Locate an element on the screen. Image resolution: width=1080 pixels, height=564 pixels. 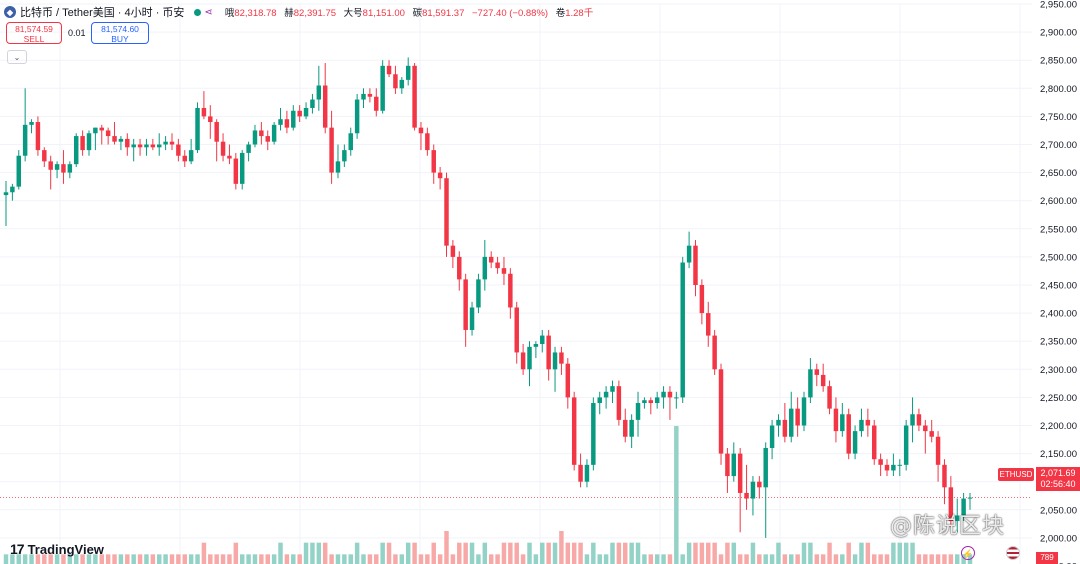
y-tick-label: 2,250.00 is located at coordinates (1058, 398).